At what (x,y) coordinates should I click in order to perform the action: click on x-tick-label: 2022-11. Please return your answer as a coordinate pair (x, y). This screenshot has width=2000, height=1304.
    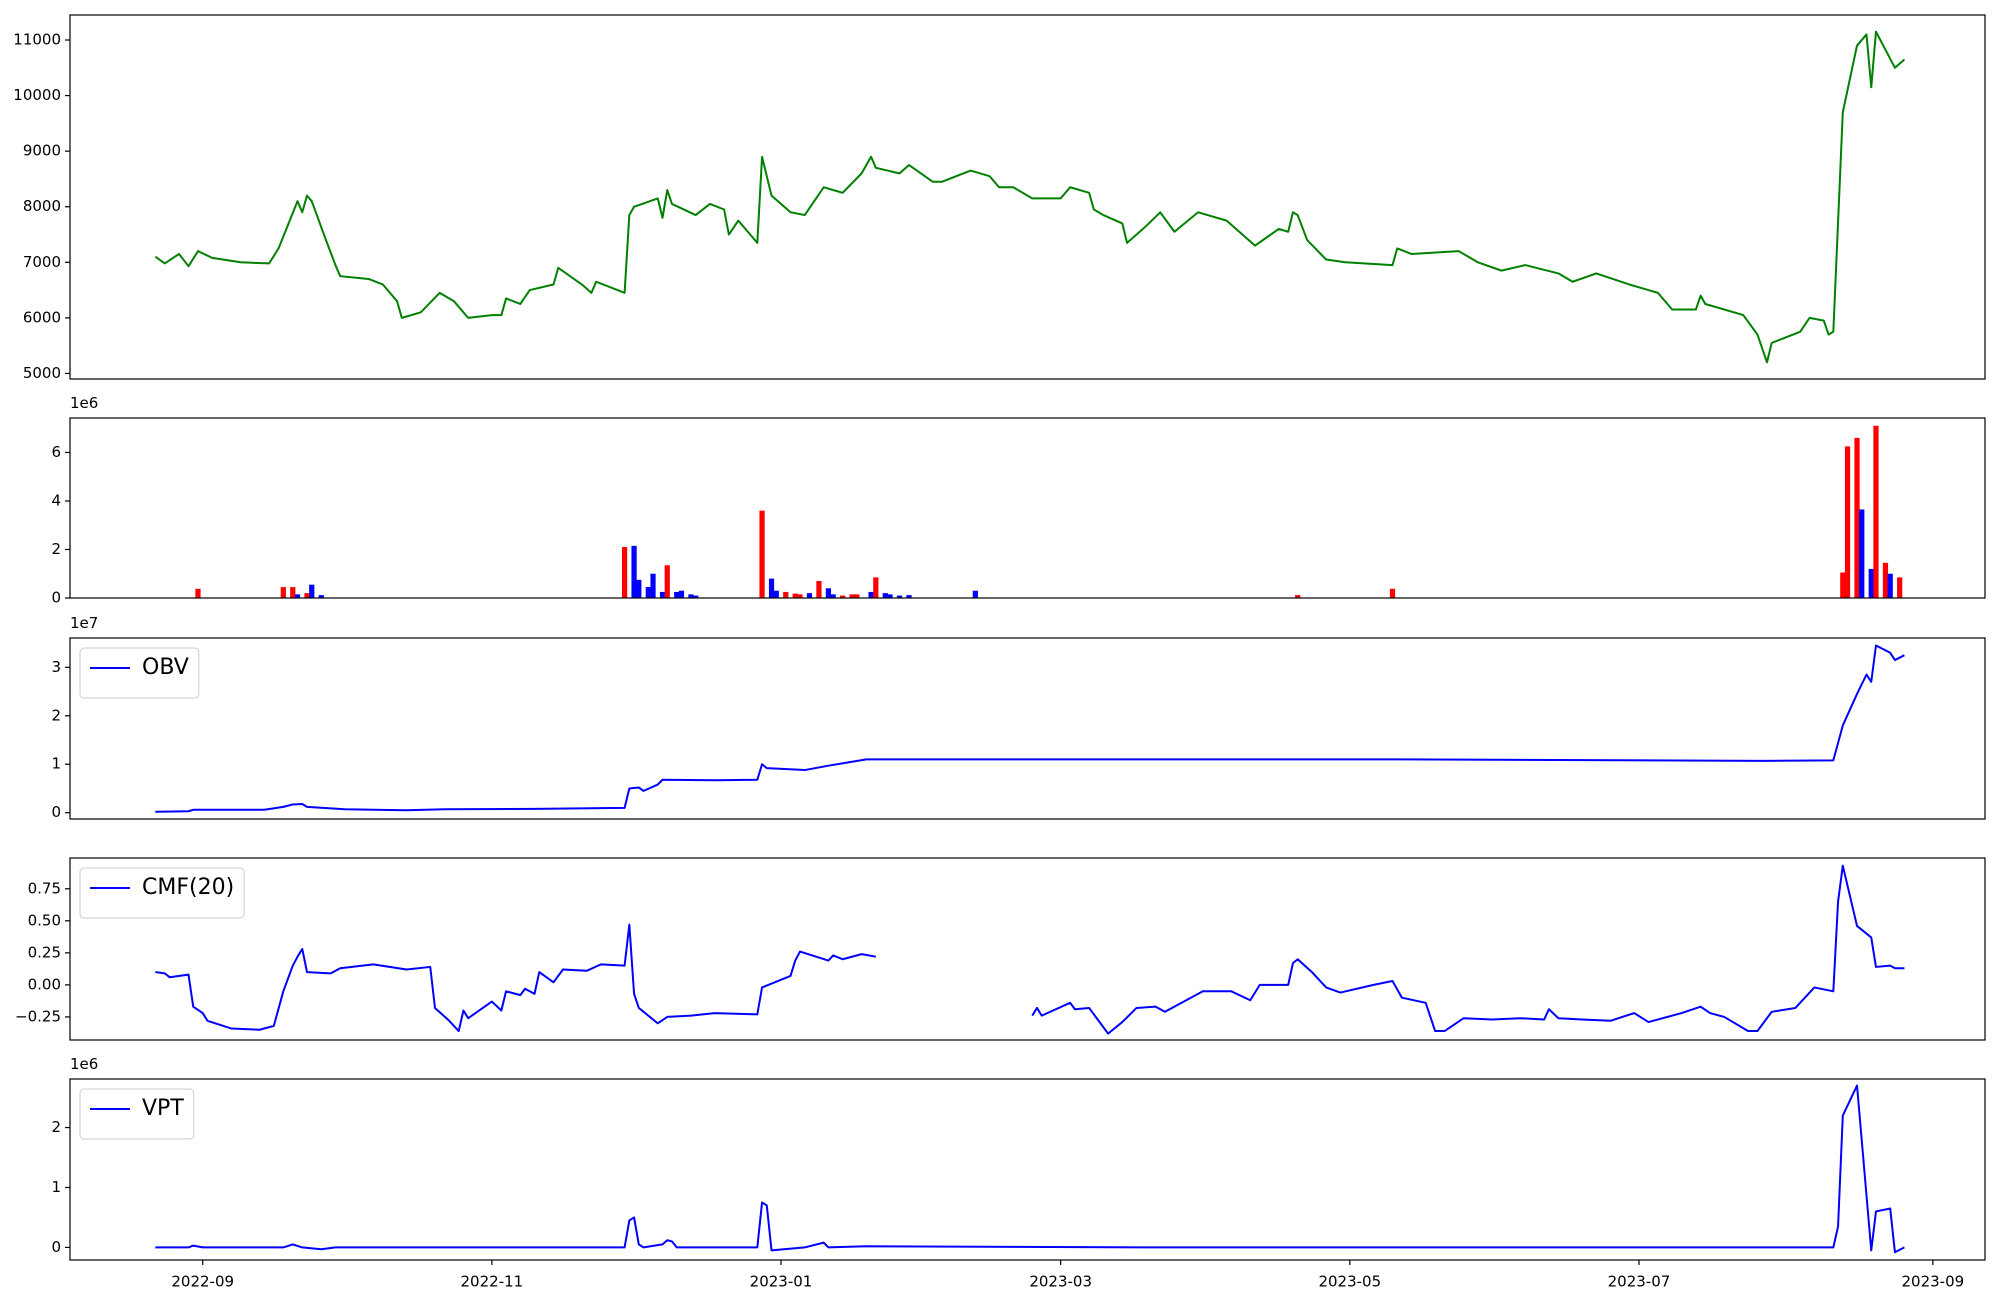
    Looking at the image, I should click on (492, 1282).